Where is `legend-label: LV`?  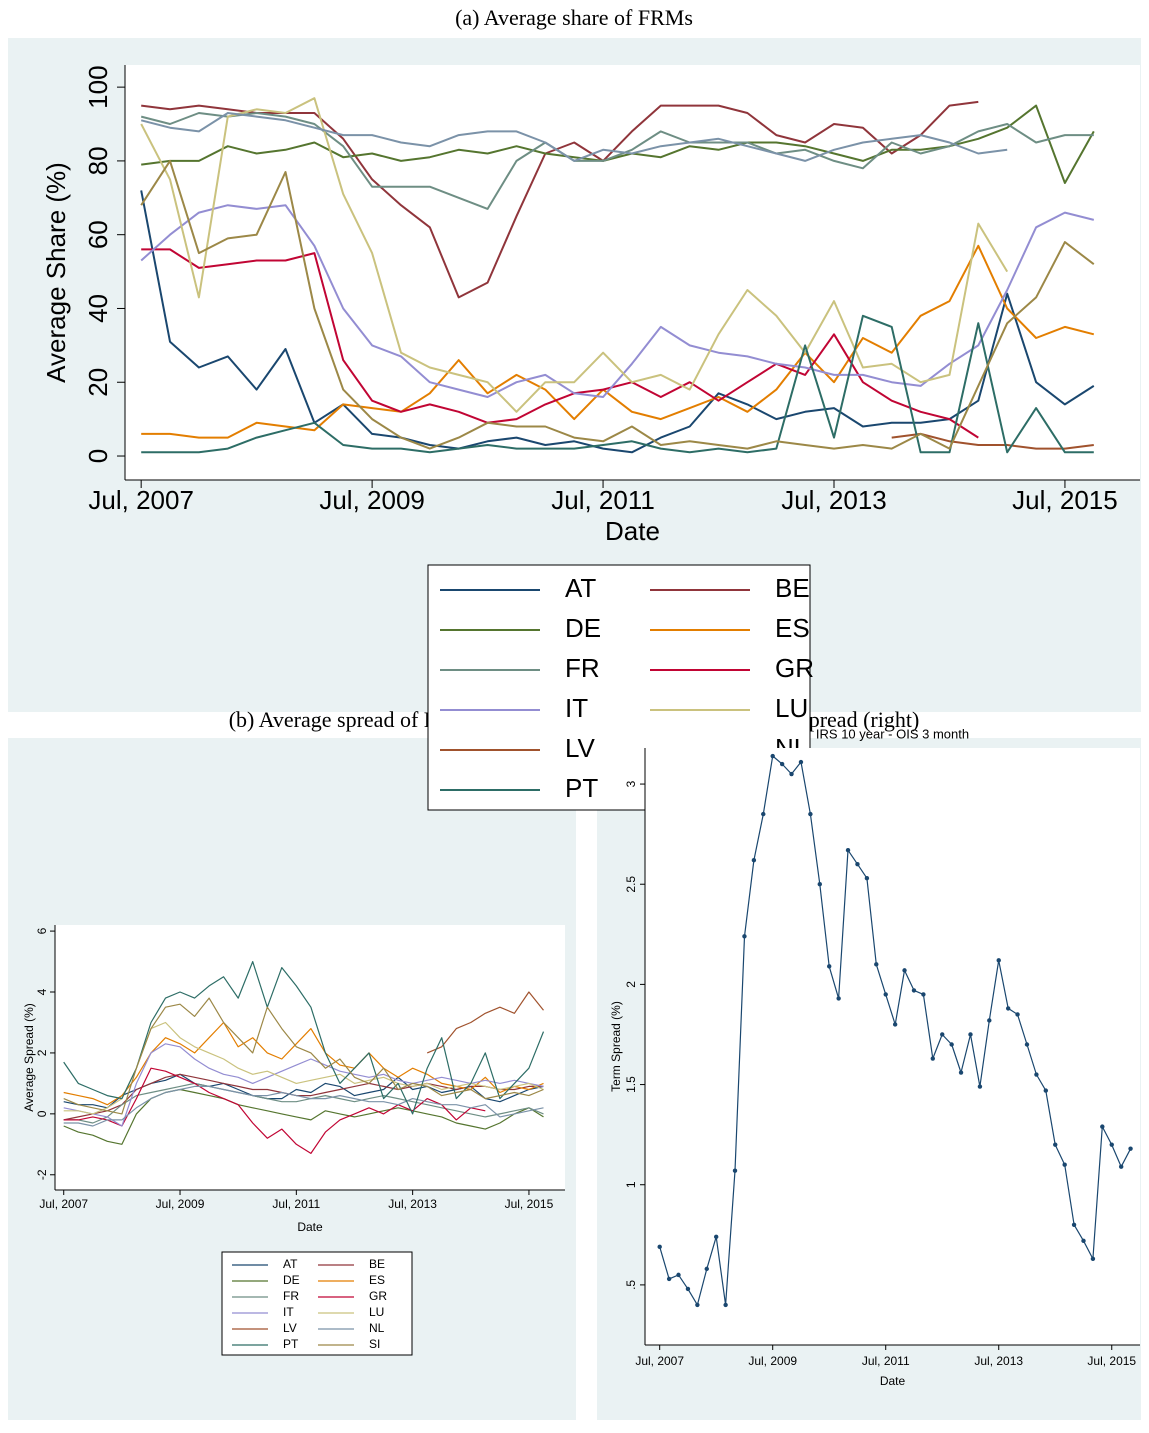
legend-label: LV is located at coordinates (580, 748).